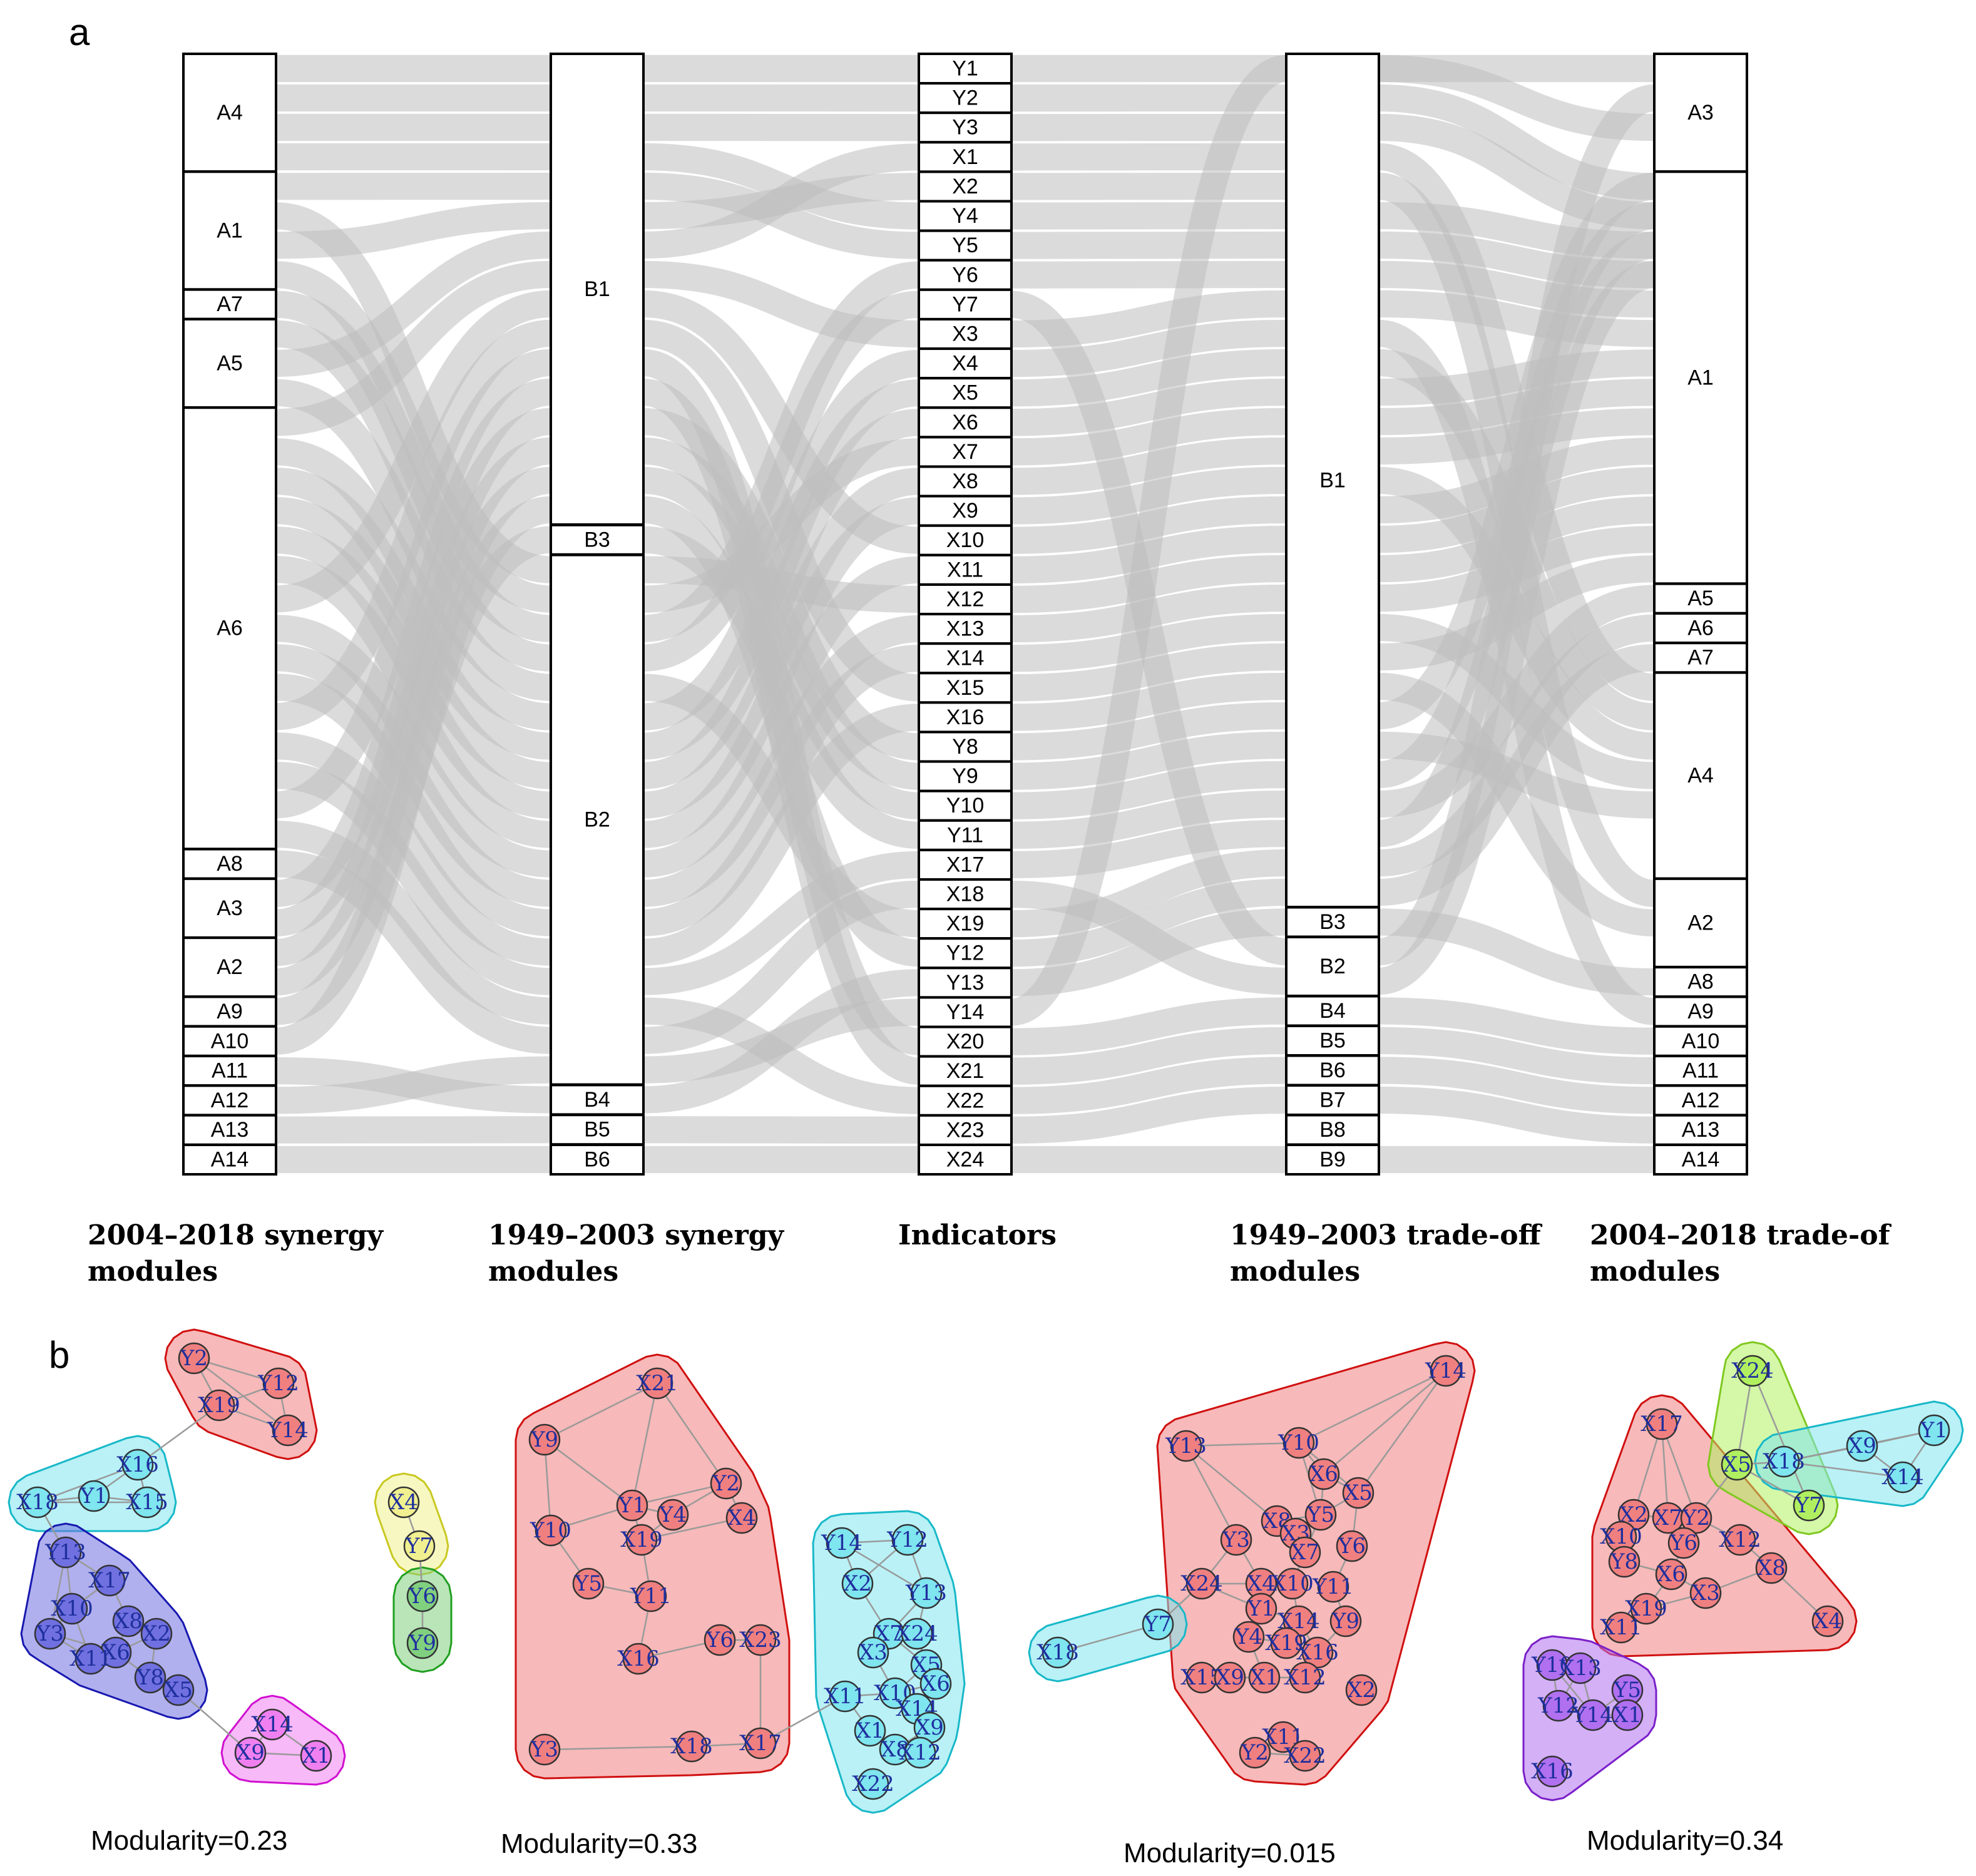 Image resolution: width=1976 pixels, height=1876 pixels. What do you see at coordinates (1808, 1505) in the screenshot?
I see `node-label: Y7` at bounding box center [1808, 1505].